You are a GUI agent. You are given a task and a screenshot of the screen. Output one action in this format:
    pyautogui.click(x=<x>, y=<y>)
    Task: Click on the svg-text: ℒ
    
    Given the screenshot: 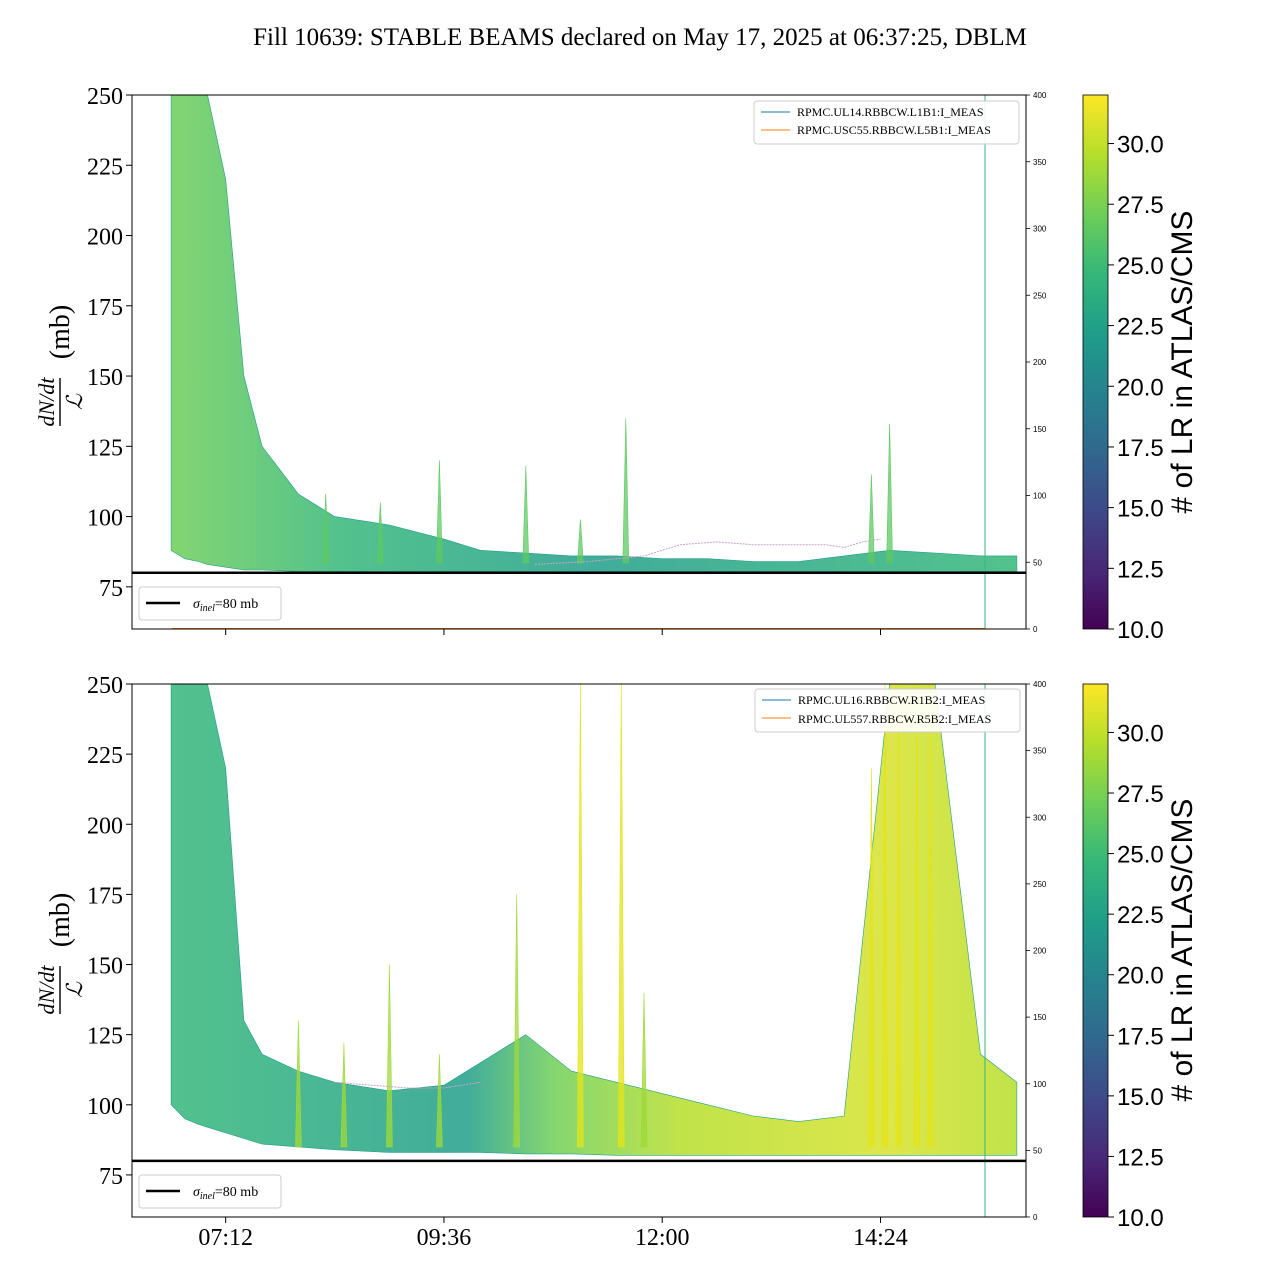 What is the action you would take?
    pyautogui.click(x=74, y=401)
    